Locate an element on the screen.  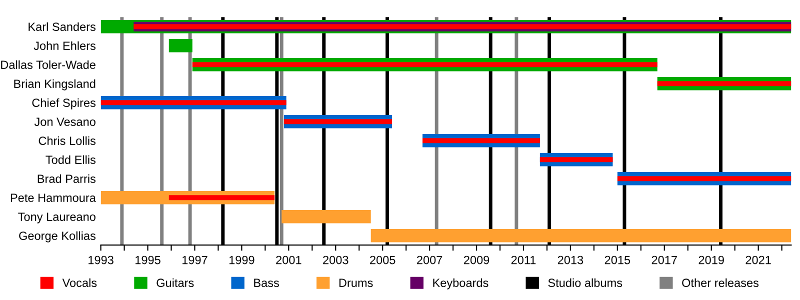
x-tick-label: 2017 is located at coordinates (664, 260).